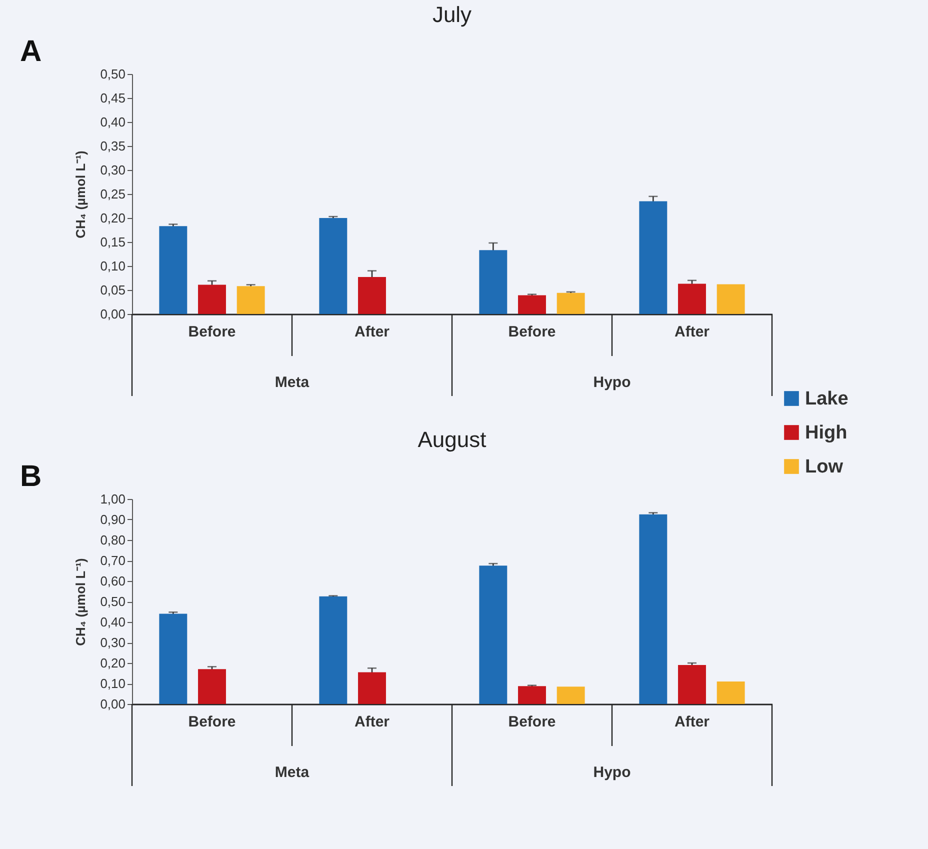 The height and width of the screenshot is (849, 928). What do you see at coordinates (113, 98) in the screenshot?
I see `y-tick-label: 0,45` at bounding box center [113, 98].